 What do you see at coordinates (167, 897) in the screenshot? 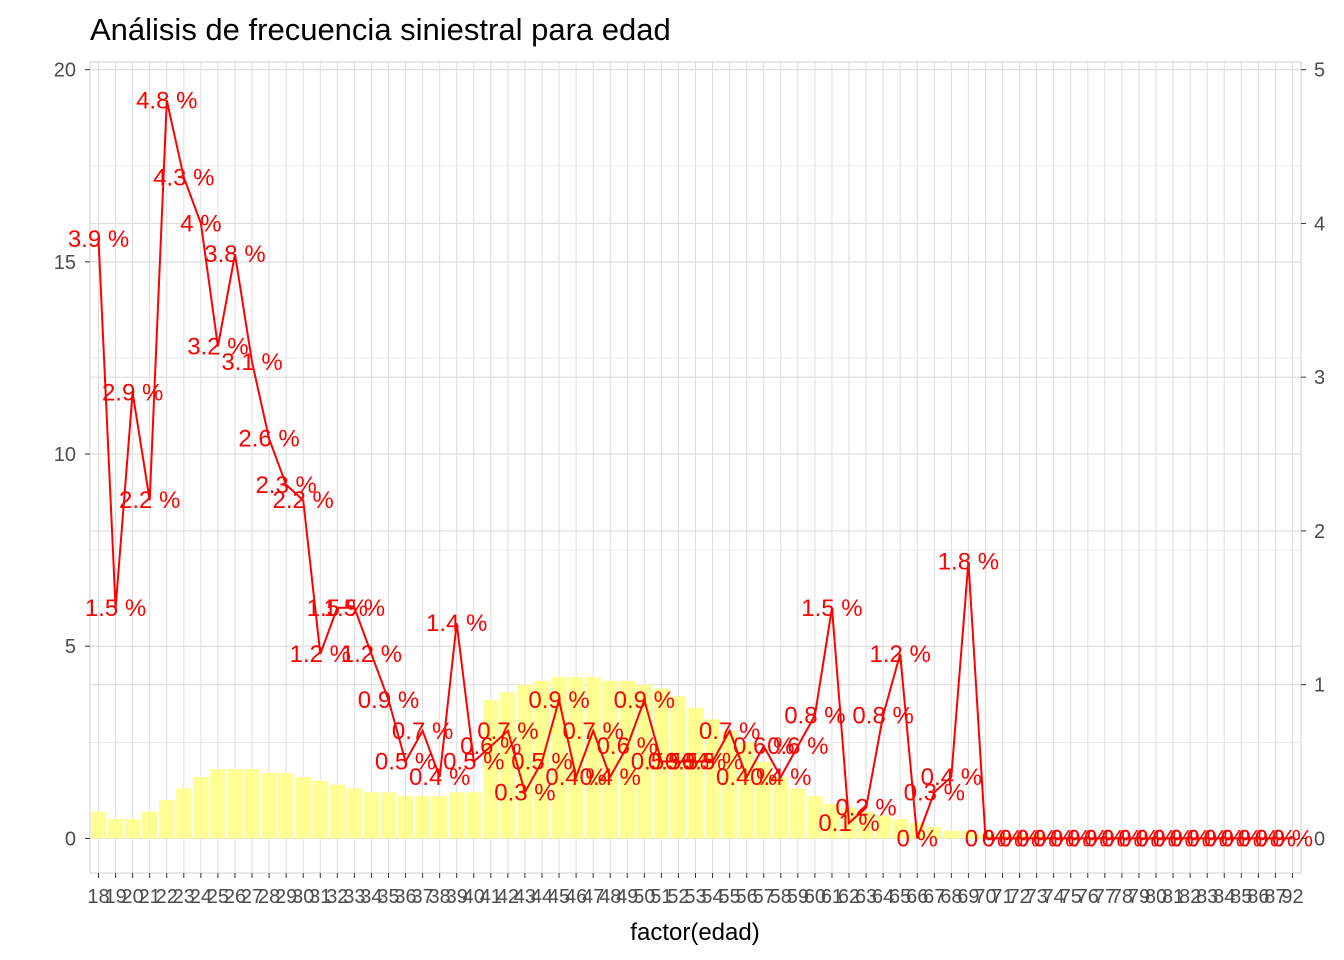
I see `x-tick-label: 22` at bounding box center [167, 897].